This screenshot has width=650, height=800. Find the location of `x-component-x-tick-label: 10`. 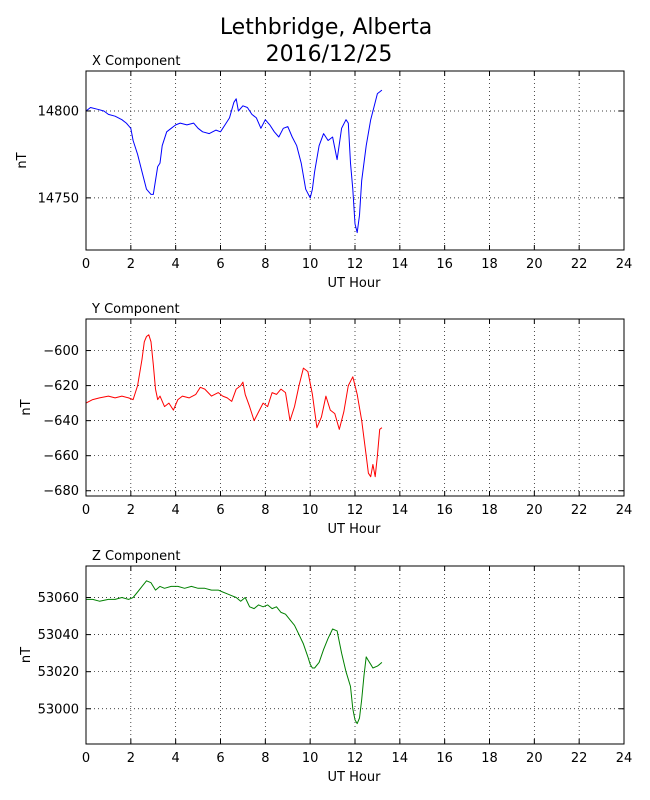

x-component-x-tick-label: 10 is located at coordinates (310, 264).